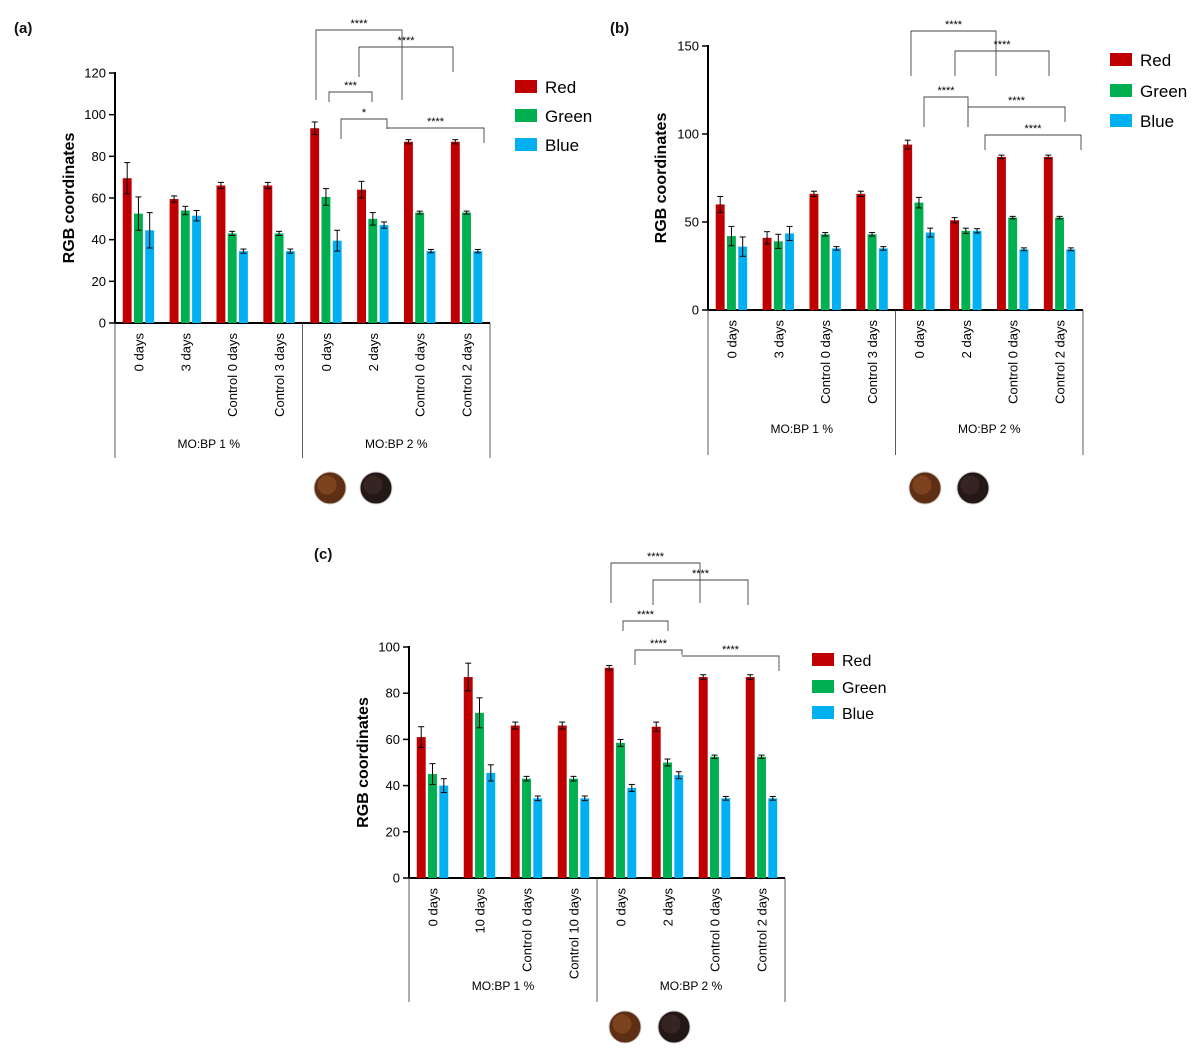 This screenshot has height=1063, width=1202. Describe the element at coordinates (1121, 120) in the screenshot. I see `panel-b-legend-swatch-blue` at that location.